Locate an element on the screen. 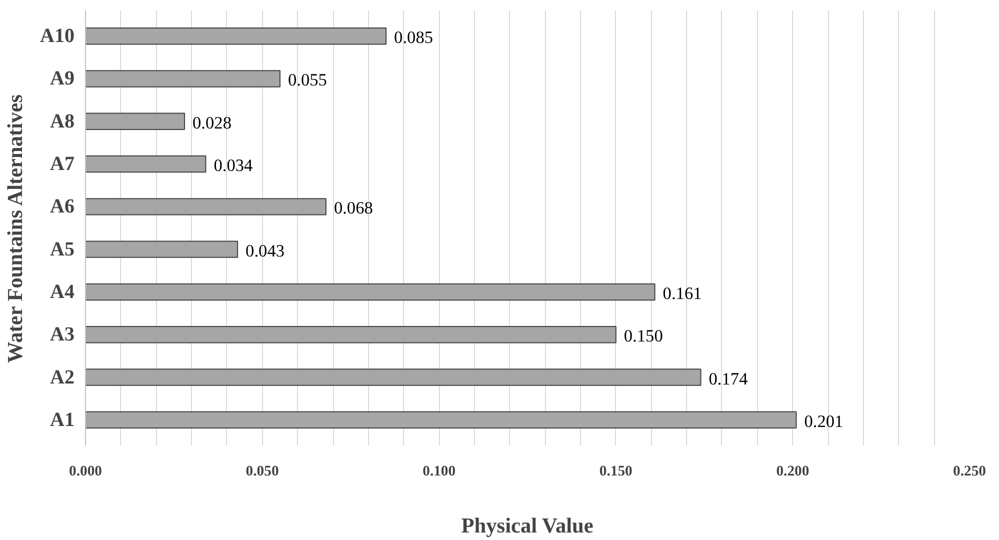 This screenshot has height=540, width=999. y-tick-label: A6 is located at coordinates (62, 207).